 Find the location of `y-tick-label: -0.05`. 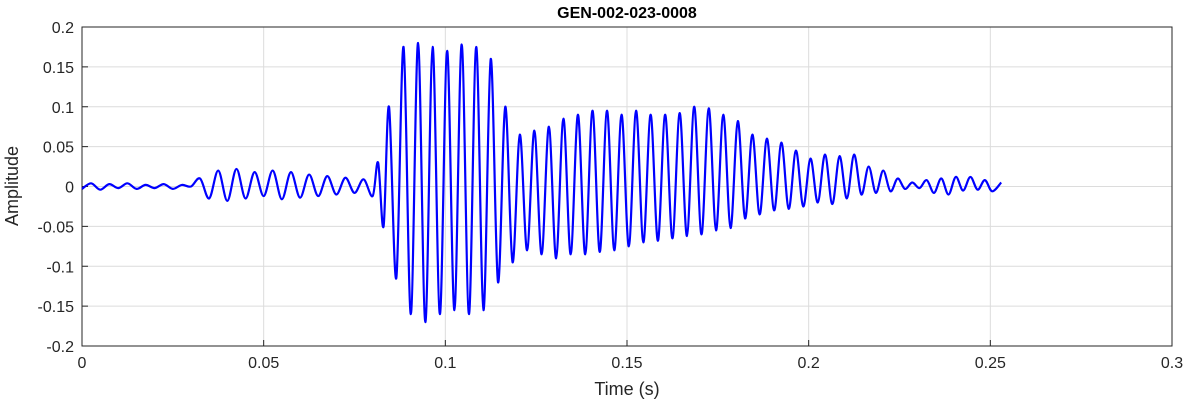

y-tick-label: -0.05 is located at coordinates (56, 227).